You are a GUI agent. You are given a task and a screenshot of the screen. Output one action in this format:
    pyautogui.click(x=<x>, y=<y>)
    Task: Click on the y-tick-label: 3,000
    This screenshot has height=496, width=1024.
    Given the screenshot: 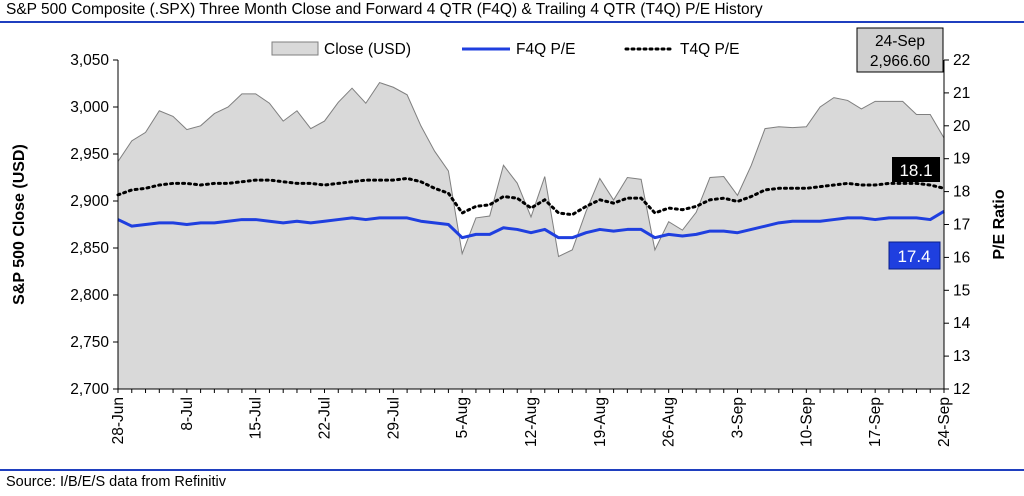 What is the action you would take?
    pyautogui.click(x=89, y=107)
    